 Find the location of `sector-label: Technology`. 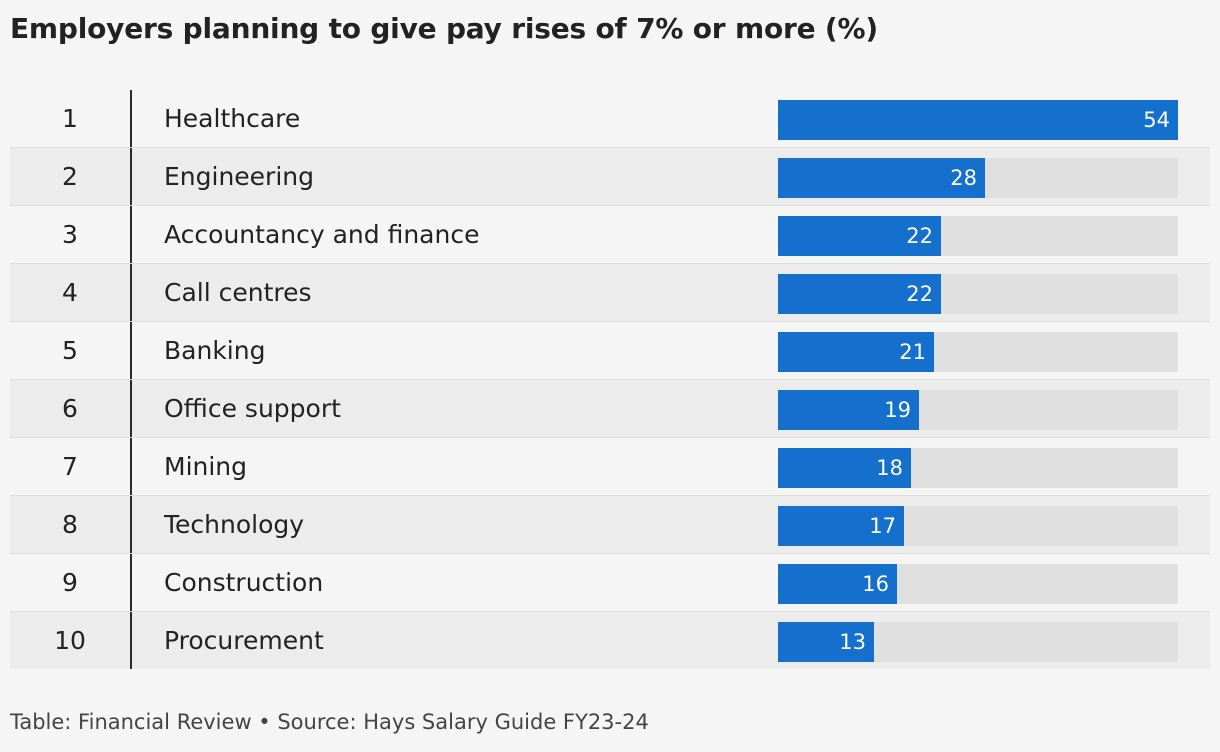

sector-label: Technology is located at coordinates (234, 524).